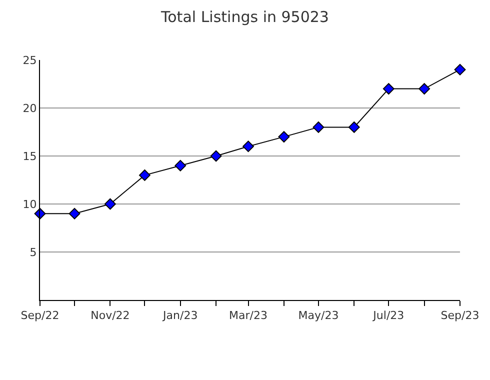 The height and width of the screenshot is (380, 490). I want to click on y-tick-label: 15, so click(29, 156).